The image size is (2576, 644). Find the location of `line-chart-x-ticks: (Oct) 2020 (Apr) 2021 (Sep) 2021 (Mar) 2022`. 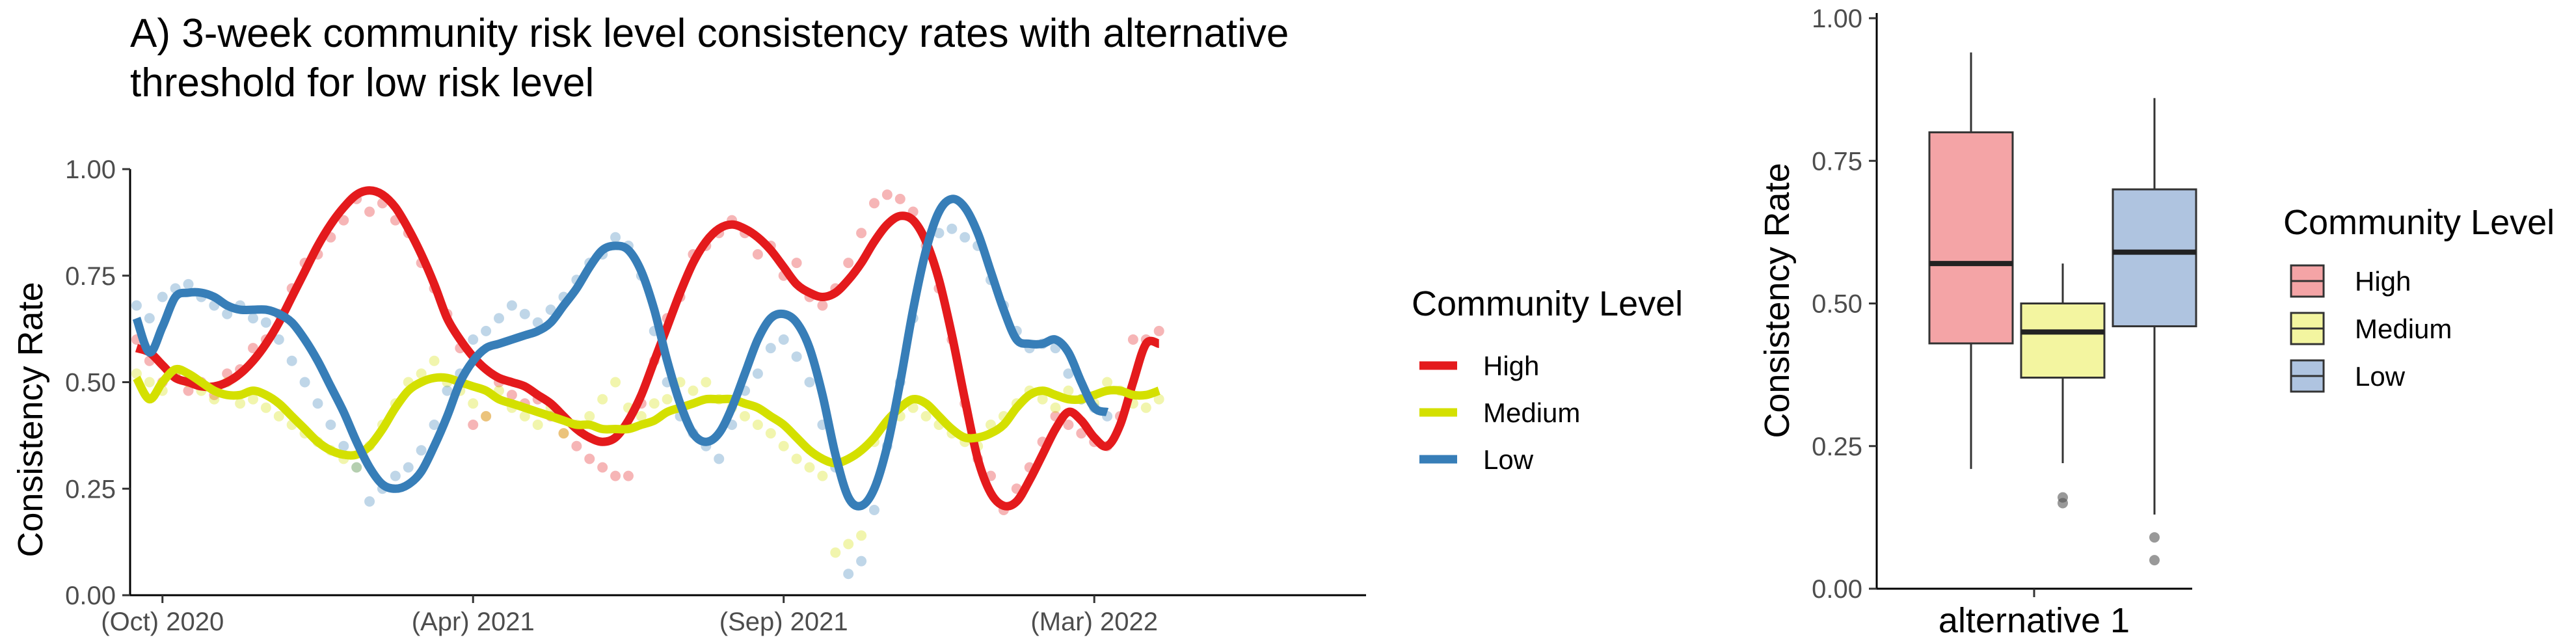

line-chart-x-ticks: (Oct) 2020 (Apr) 2021 (Sep) 2021 (Mar) 2022 is located at coordinates (629, 615).